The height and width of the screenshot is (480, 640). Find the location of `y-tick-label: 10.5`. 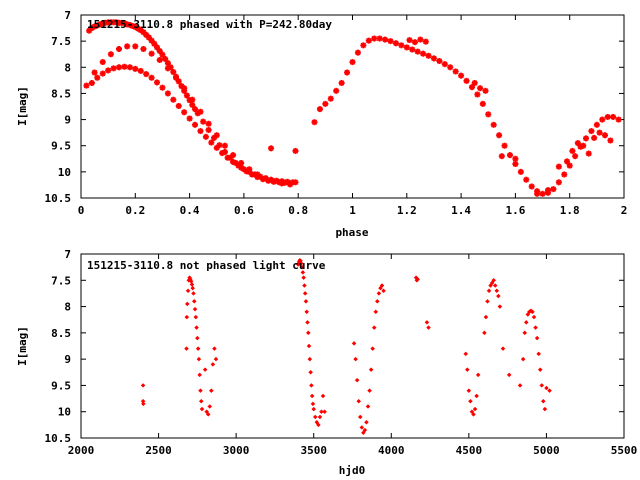

y-tick-label: 10.5 is located at coordinates (58, 198).